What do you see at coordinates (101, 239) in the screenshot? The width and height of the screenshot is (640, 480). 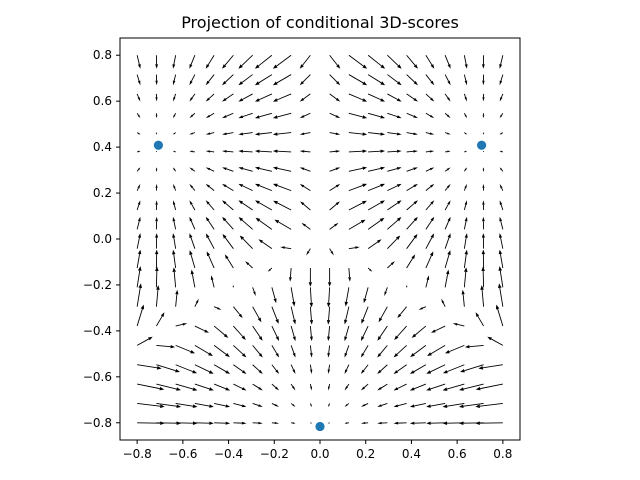 I see `y-axis: −0.8 −0.6 −0.4 −0.2 0.0 0.2 0.4 0.6 0.8` at bounding box center [101, 239].